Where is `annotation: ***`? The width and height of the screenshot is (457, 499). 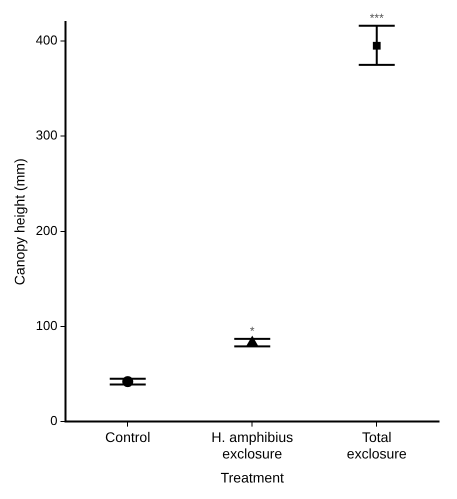 annotation: *** is located at coordinates (377, 18).